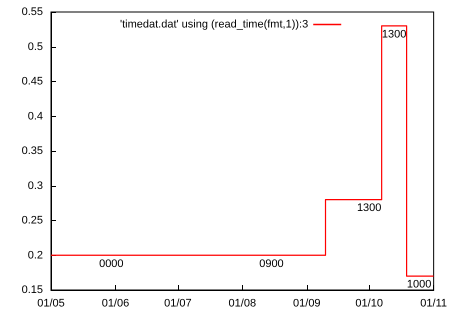 The height and width of the screenshot is (320, 450). Describe the element at coordinates (35, 186) in the screenshot. I see `y-tick-label: 0.3` at that location.